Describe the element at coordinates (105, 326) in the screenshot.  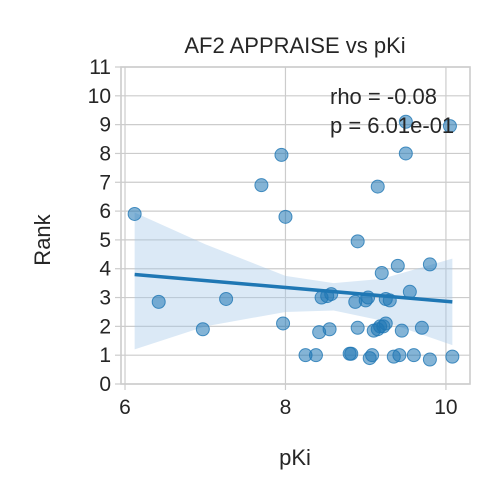
I see `y-tick-label: 2` at that location.